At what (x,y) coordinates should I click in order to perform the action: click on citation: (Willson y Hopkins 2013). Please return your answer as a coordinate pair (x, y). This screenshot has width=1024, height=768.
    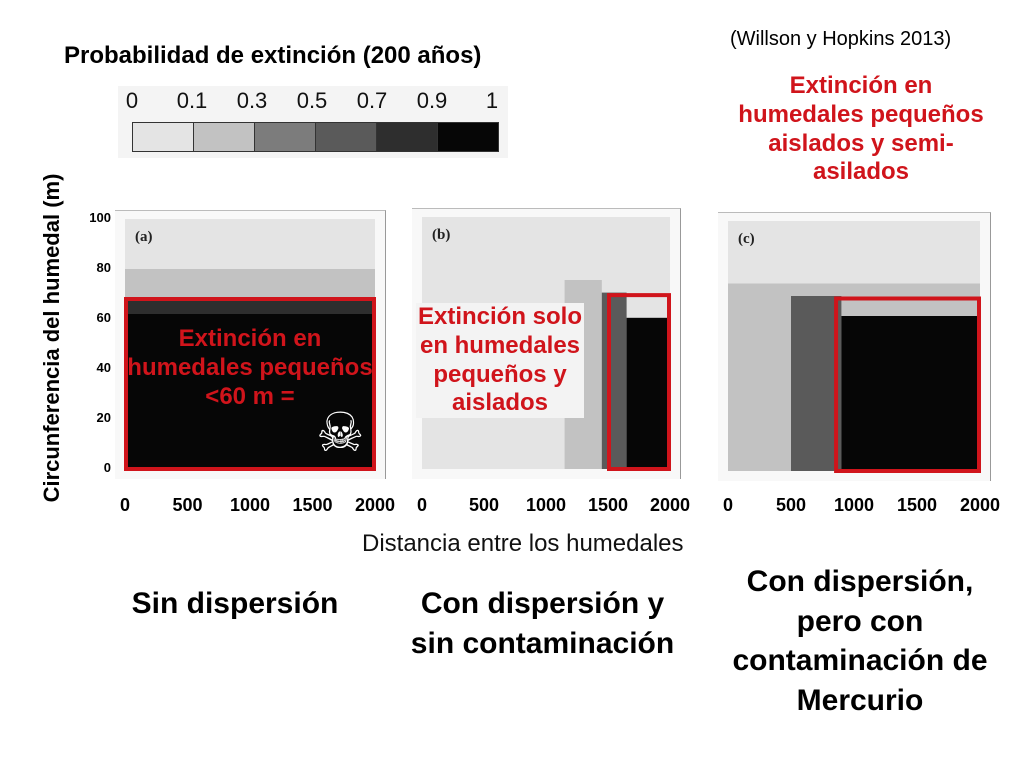
    Looking at the image, I should click on (841, 39).